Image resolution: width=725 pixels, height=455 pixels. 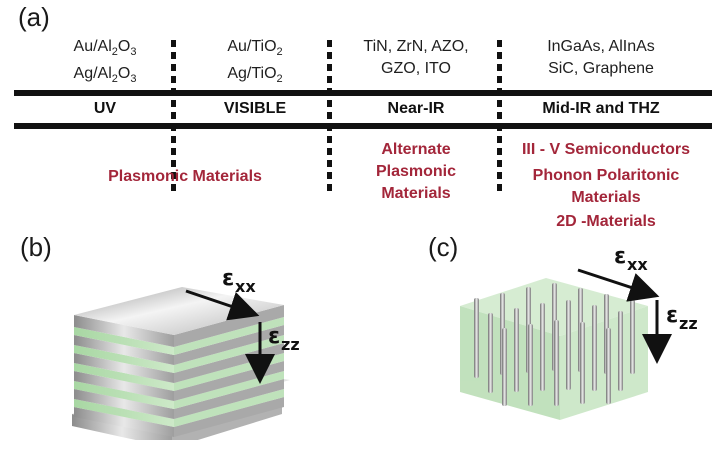 What do you see at coordinates (620, 256) in the screenshot?
I see `eps-symbol-xx-c: ε` at bounding box center [620, 256].